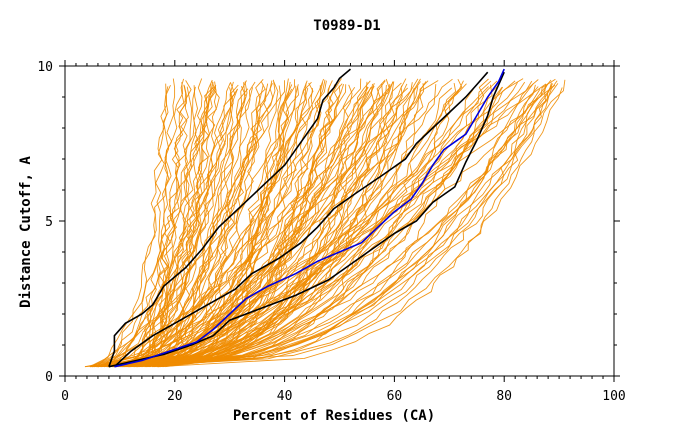 The height and width of the screenshot is (440, 680). What do you see at coordinates (49, 222) in the screenshot?
I see `y-tick-label: 5` at bounding box center [49, 222].